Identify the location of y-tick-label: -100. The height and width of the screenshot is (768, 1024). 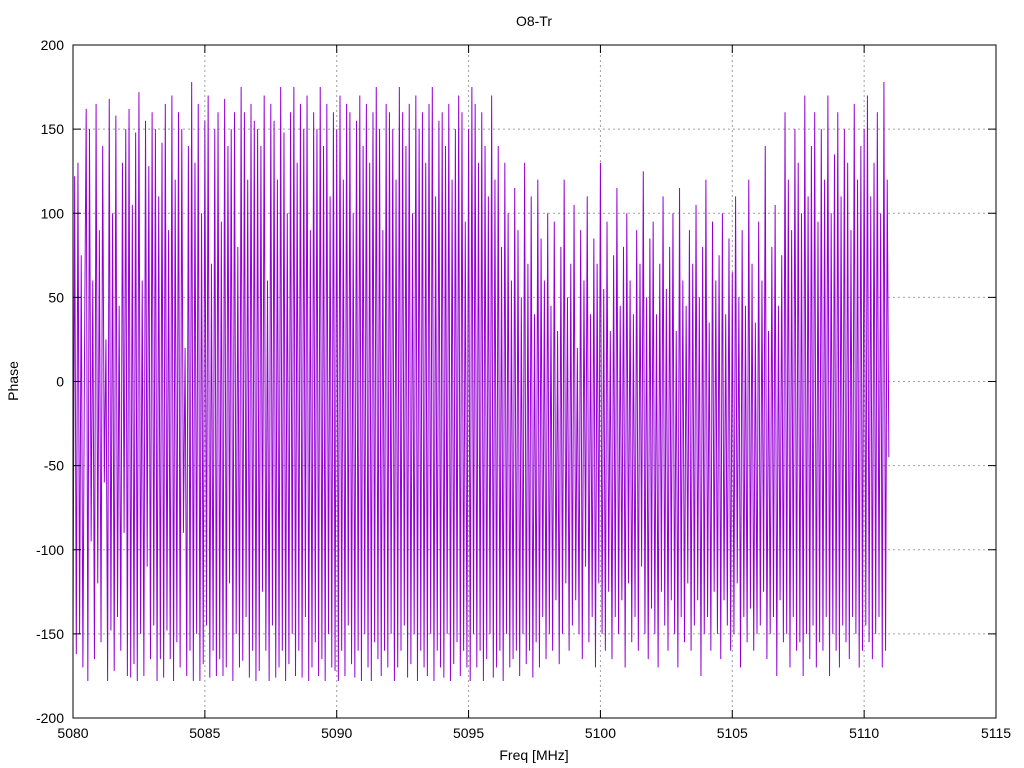
(50, 550).